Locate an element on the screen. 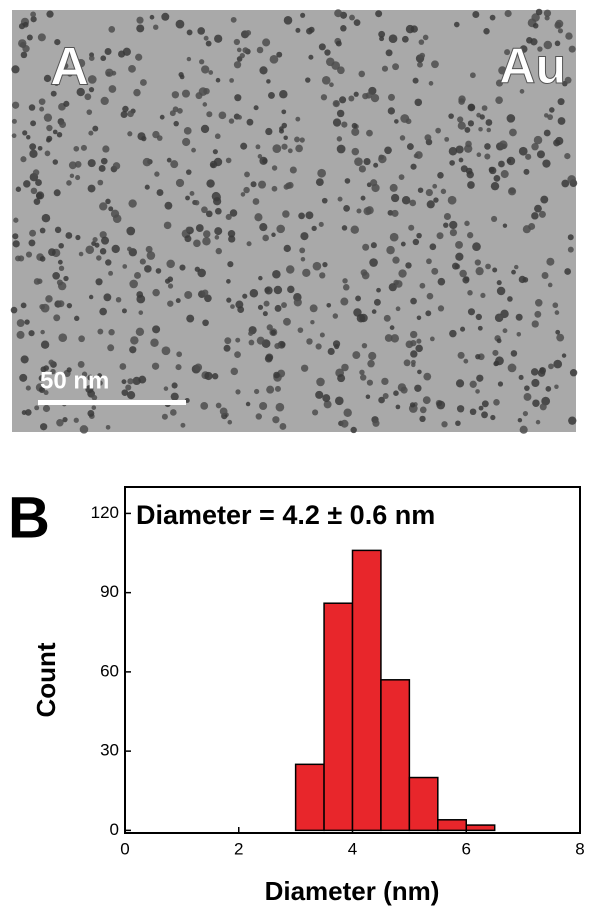 The width and height of the screenshot is (590, 912). x-tick-label: 4 is located at coordinates (352, 848).